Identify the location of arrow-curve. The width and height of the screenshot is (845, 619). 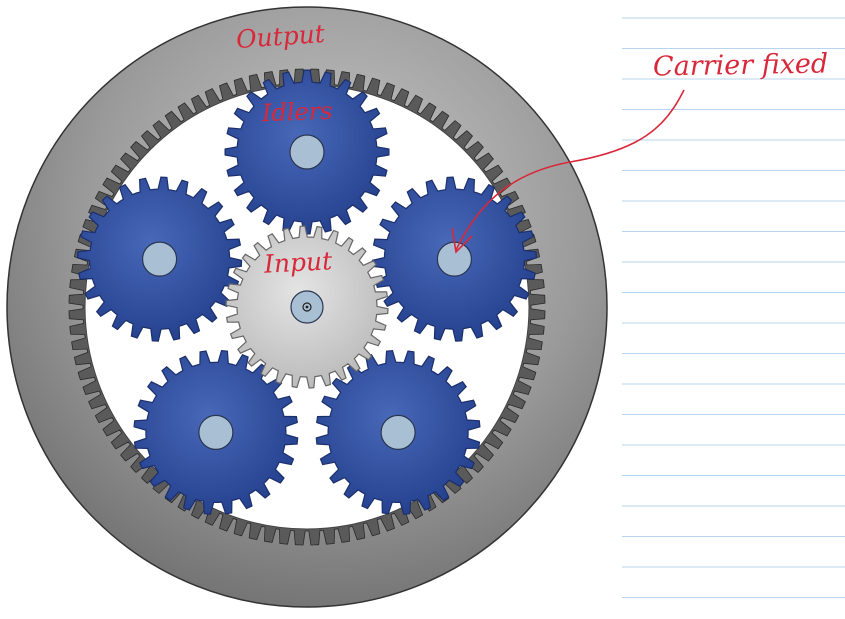
(570, 170).